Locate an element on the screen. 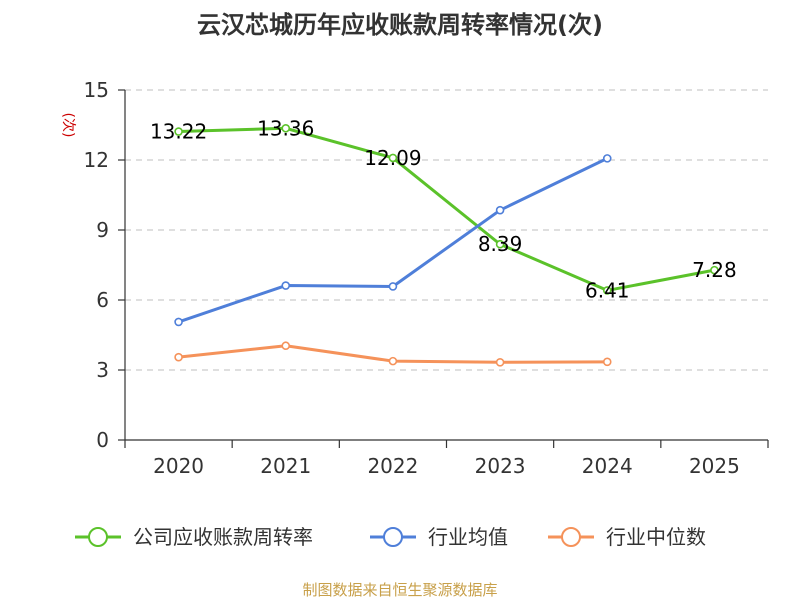  y-tick-label: 12 is located at coordinates (96, 160).